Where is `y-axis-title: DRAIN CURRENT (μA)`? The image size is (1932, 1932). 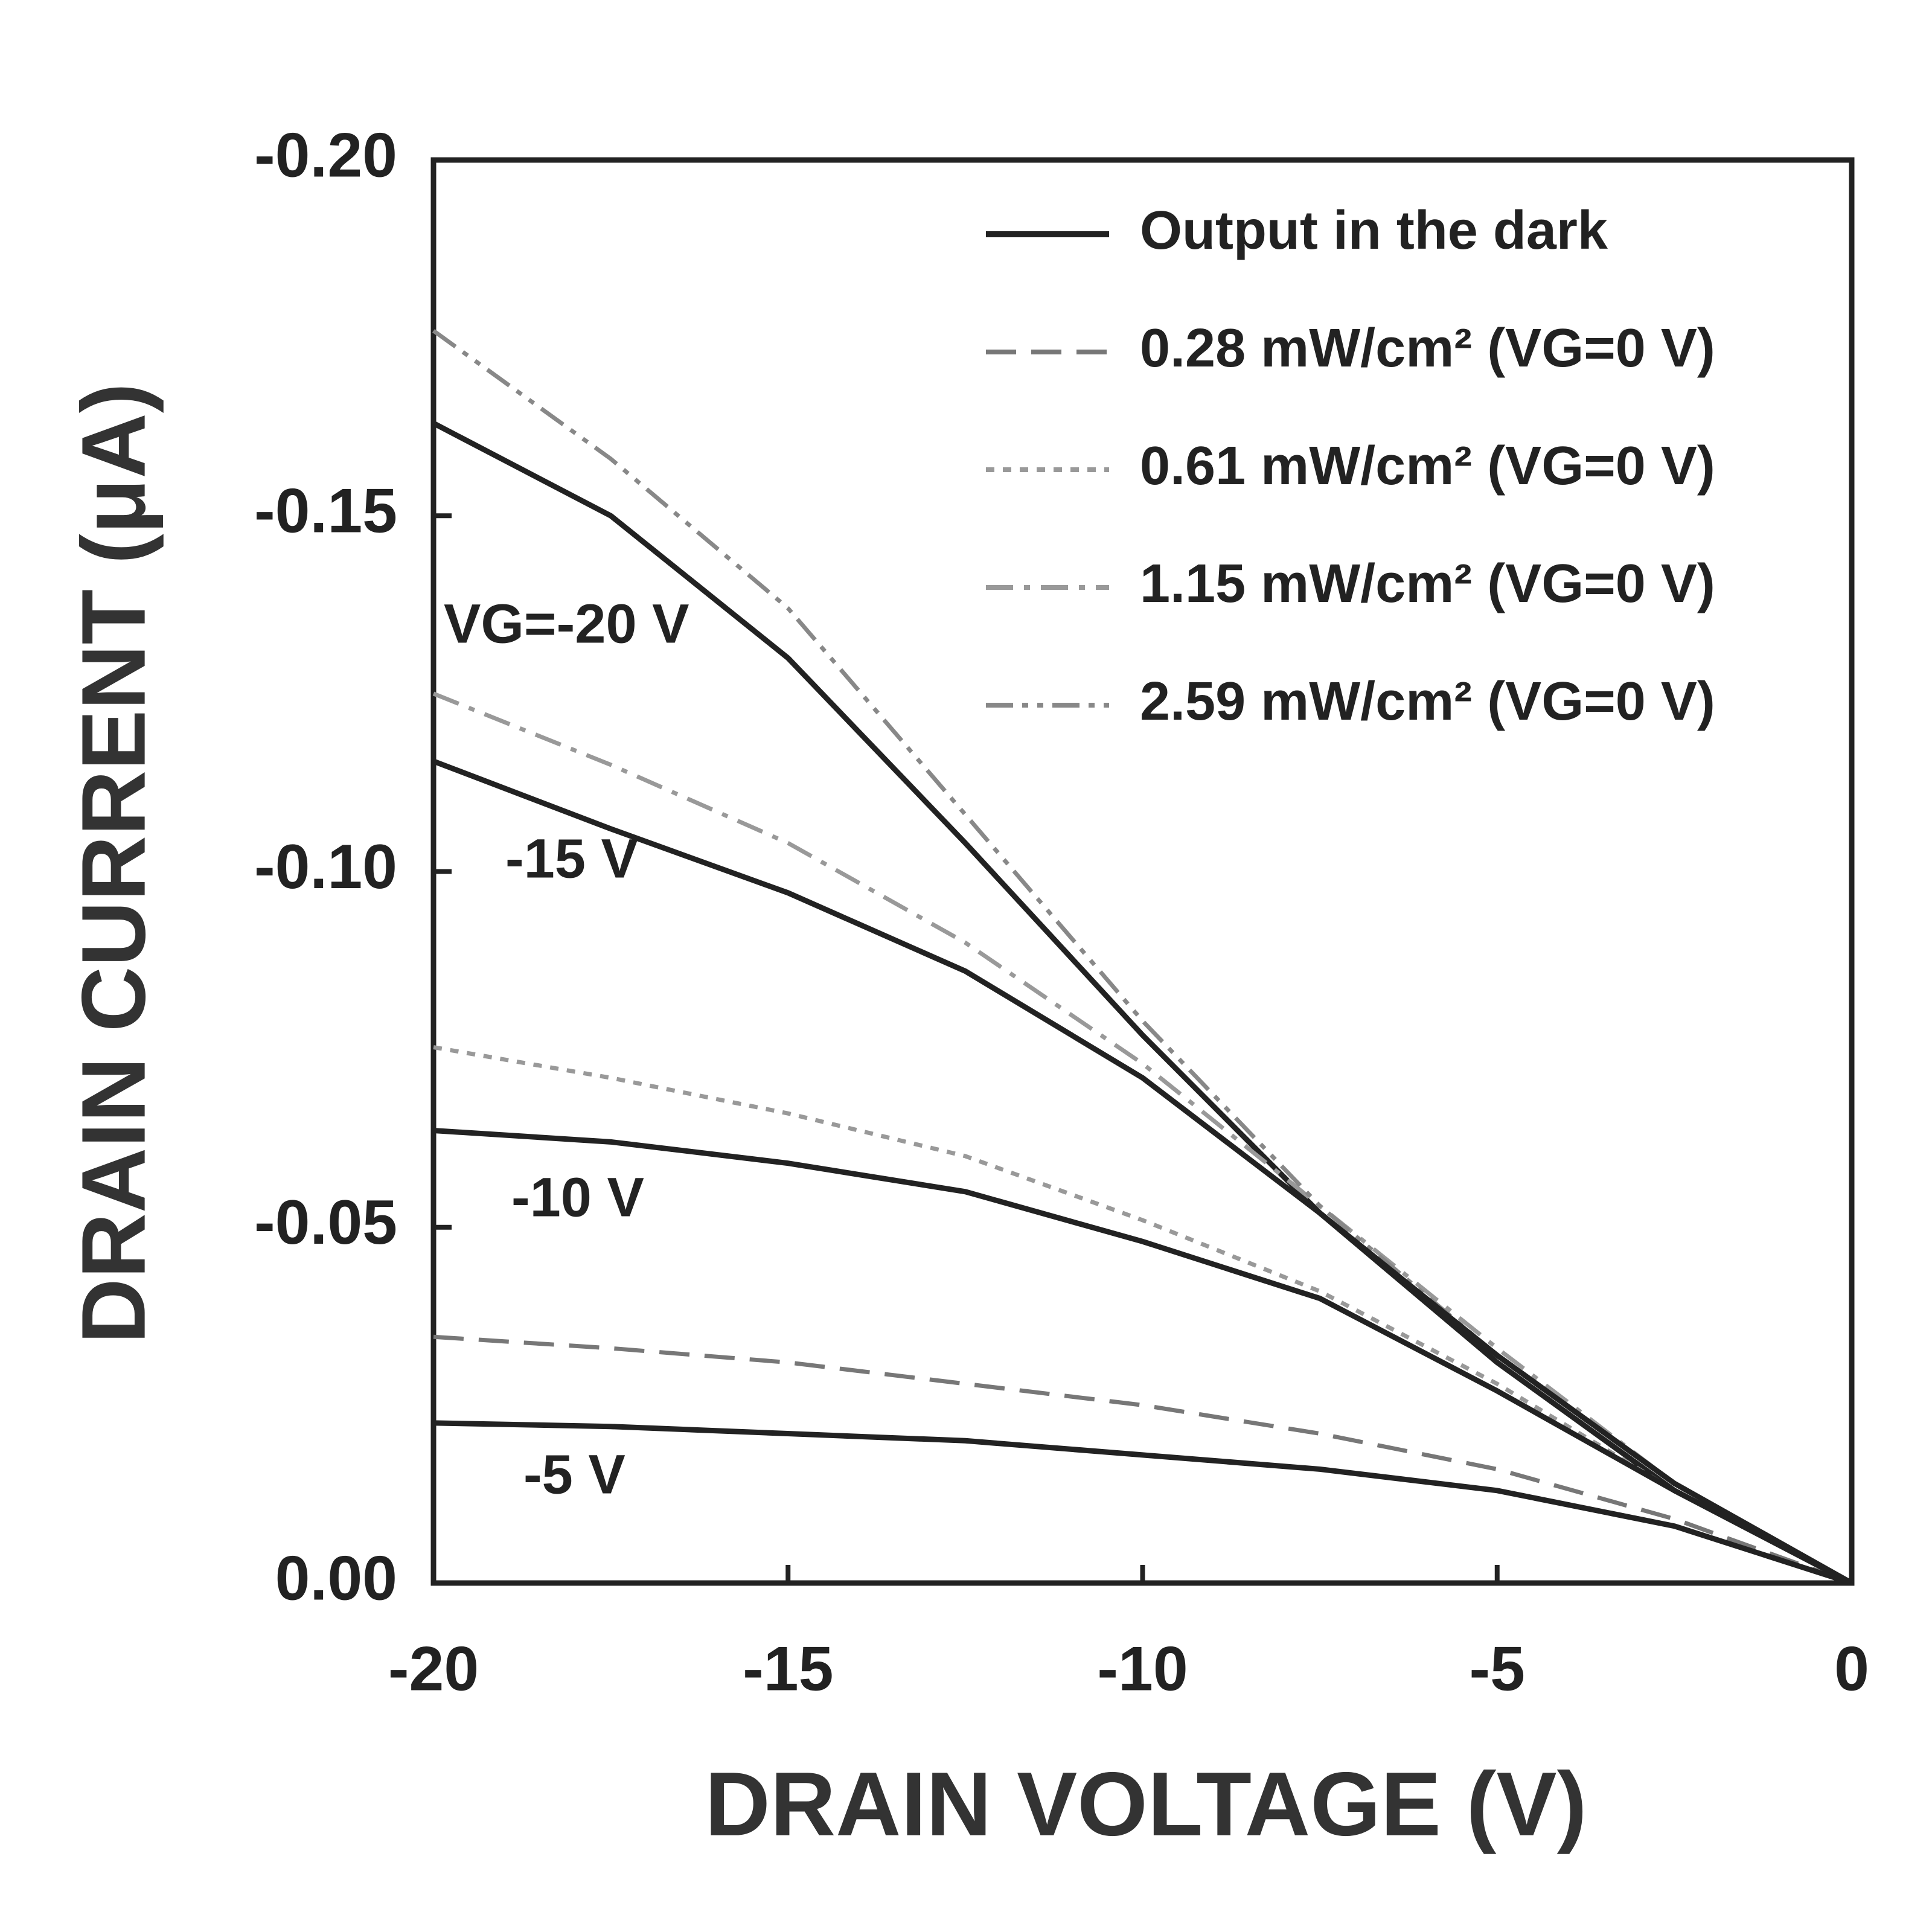
y-axis-title: DRAIN CURRENT (μA) is located at coordinates (114, 864).